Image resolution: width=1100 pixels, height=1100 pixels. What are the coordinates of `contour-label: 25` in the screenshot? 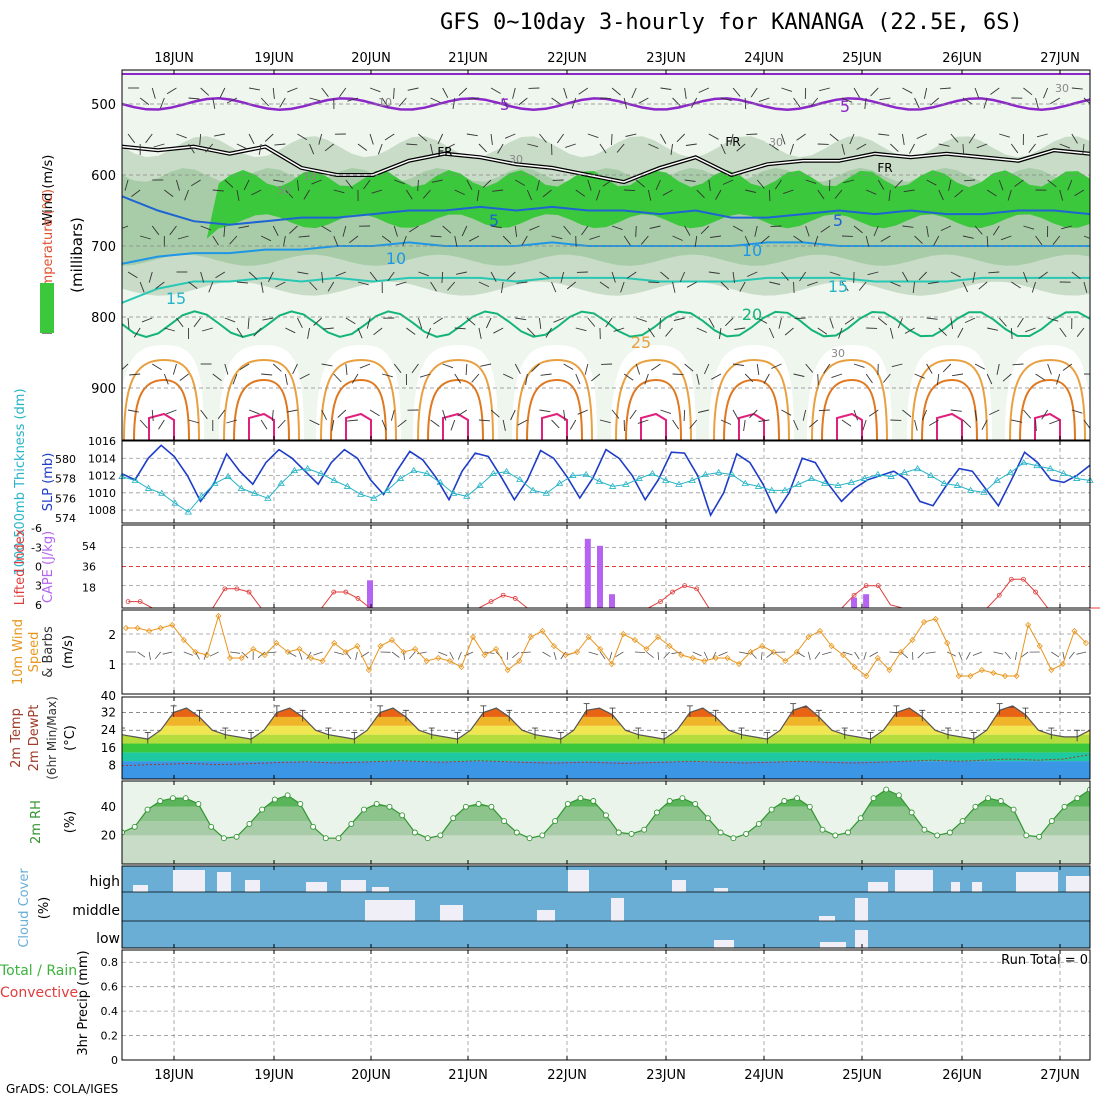 It's located at (641, 342).